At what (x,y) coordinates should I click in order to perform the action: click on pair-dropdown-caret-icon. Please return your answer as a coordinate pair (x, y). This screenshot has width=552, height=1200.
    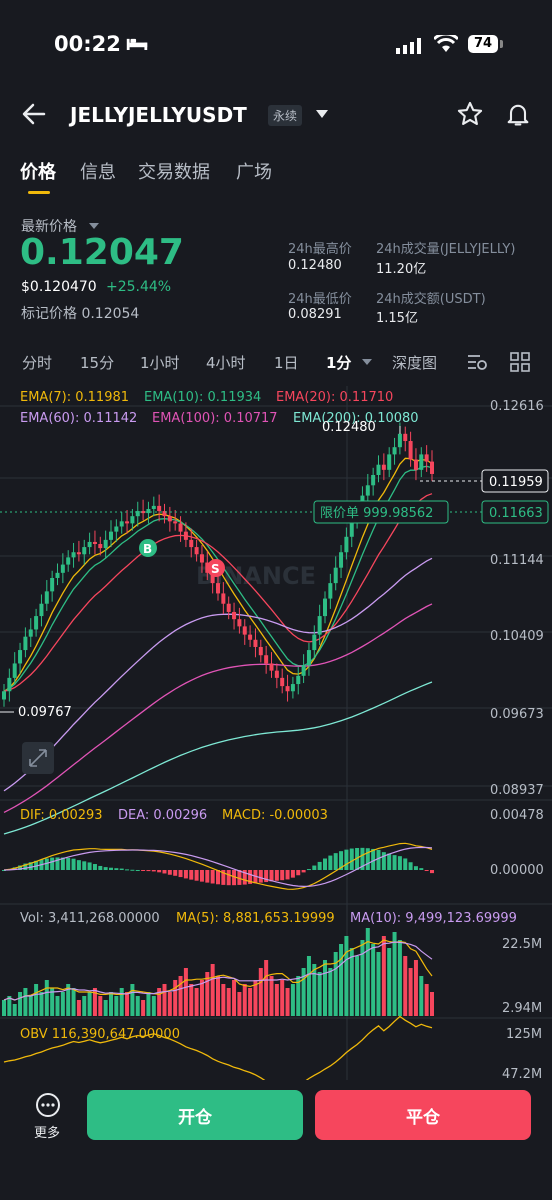
    Looking at the image, I should click on (322, 114).